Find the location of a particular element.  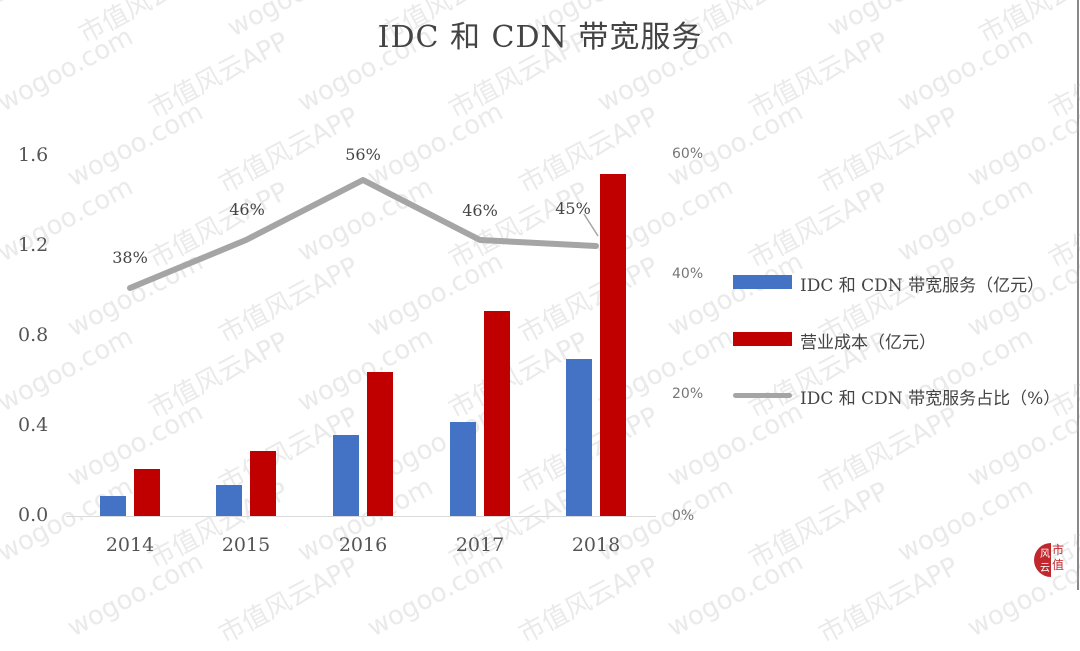

point-label-2017: 46% is located at coordinates (480, 210).